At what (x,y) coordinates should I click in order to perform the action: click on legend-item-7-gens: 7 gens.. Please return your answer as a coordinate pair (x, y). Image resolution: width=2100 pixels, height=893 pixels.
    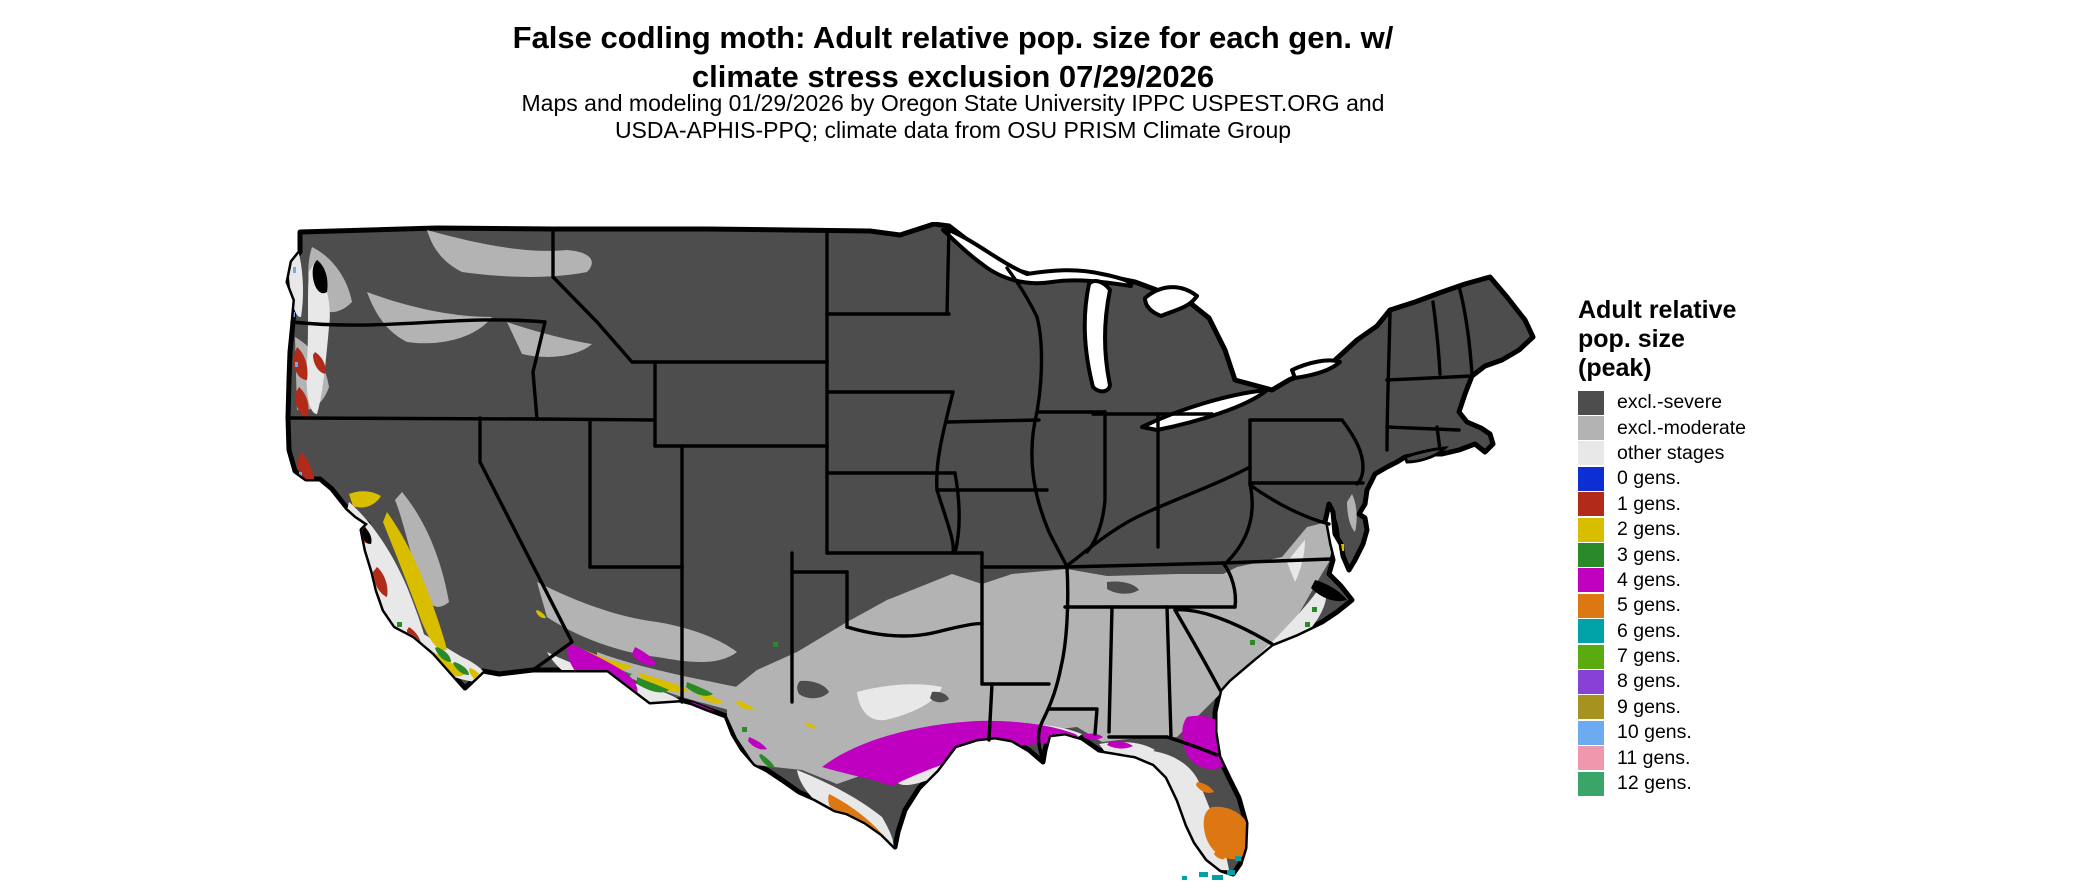
    Looking at the image, I should click on (1728, 656).